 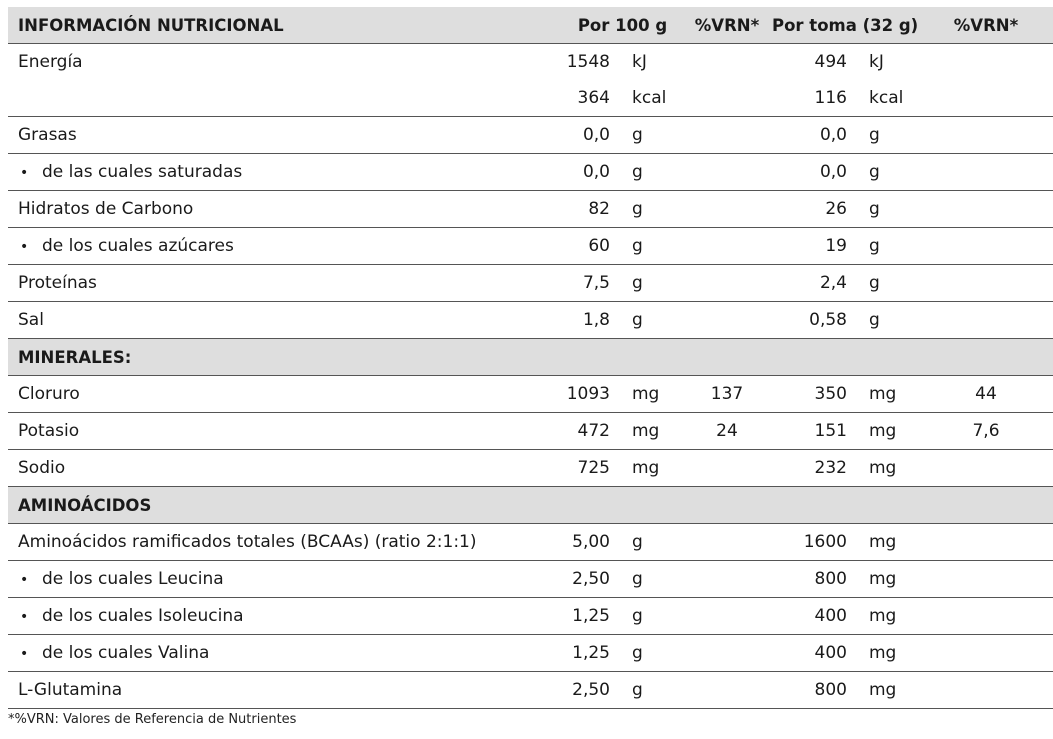 What do you see at coordinates (586, 468) in the screenshot?
I see `value-per-100g: 725` at bounding box center [586, 468].